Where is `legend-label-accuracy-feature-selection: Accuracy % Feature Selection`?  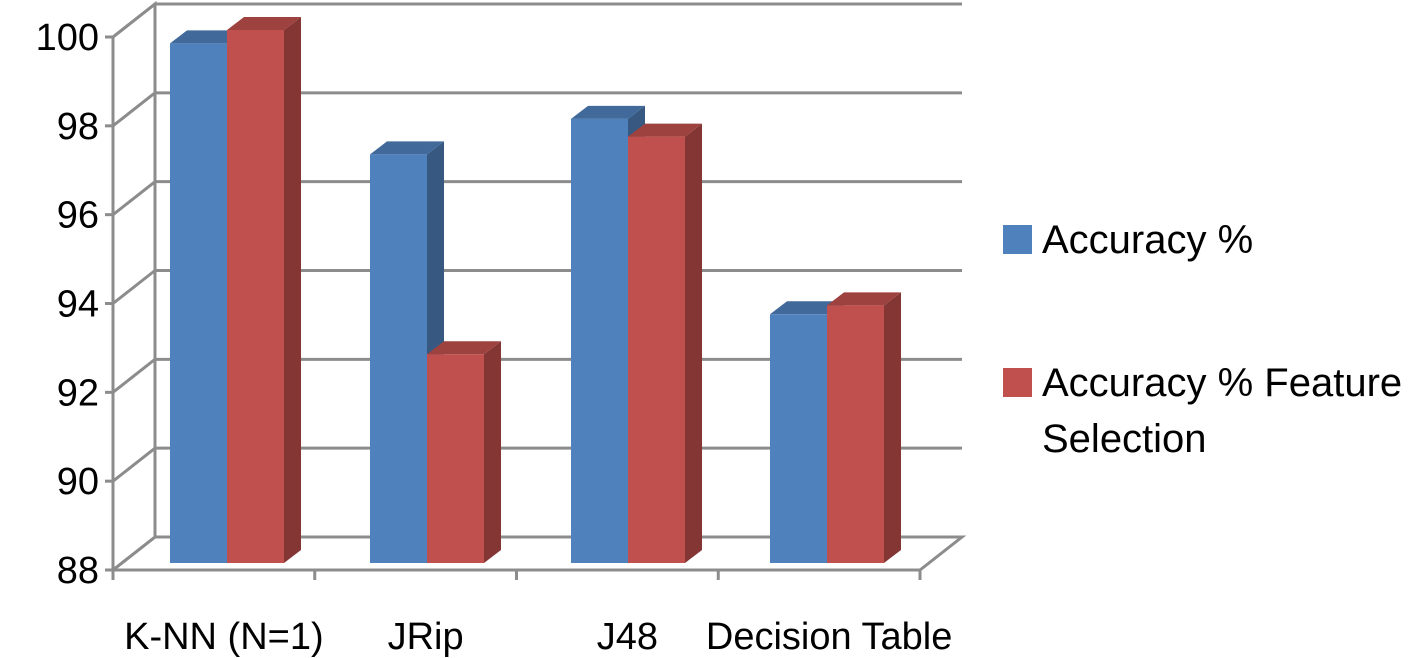
legend-label-accuracy-feature-selection: Accuracy % Feature Selection is located at coordinates (1222, 411).